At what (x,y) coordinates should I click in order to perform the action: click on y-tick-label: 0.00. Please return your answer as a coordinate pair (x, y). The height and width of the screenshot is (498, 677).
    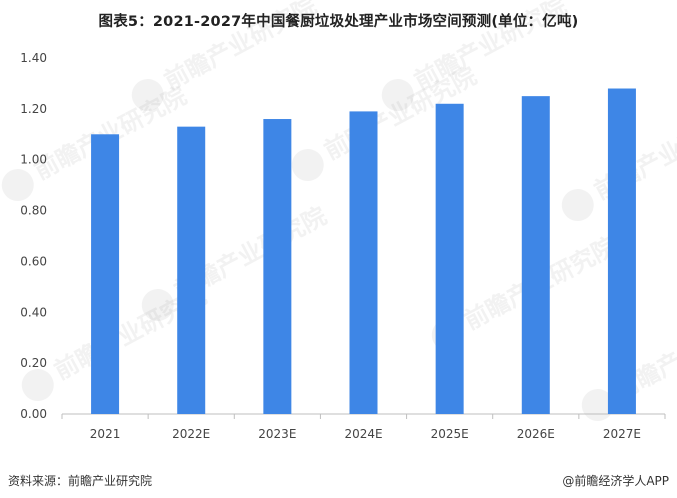
    Looking at the image, I should click on (33, 414).